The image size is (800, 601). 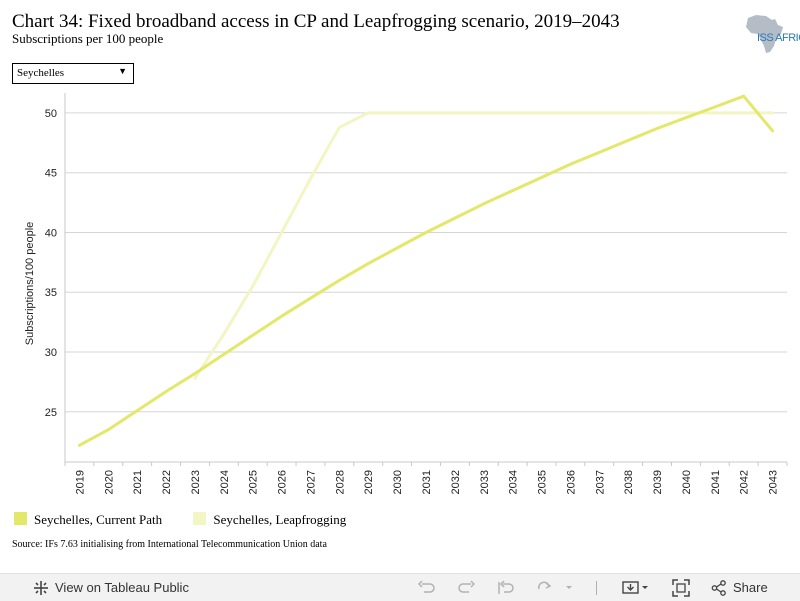 I want to click on x-tick-label: 2043, so click(x=774, y=482).